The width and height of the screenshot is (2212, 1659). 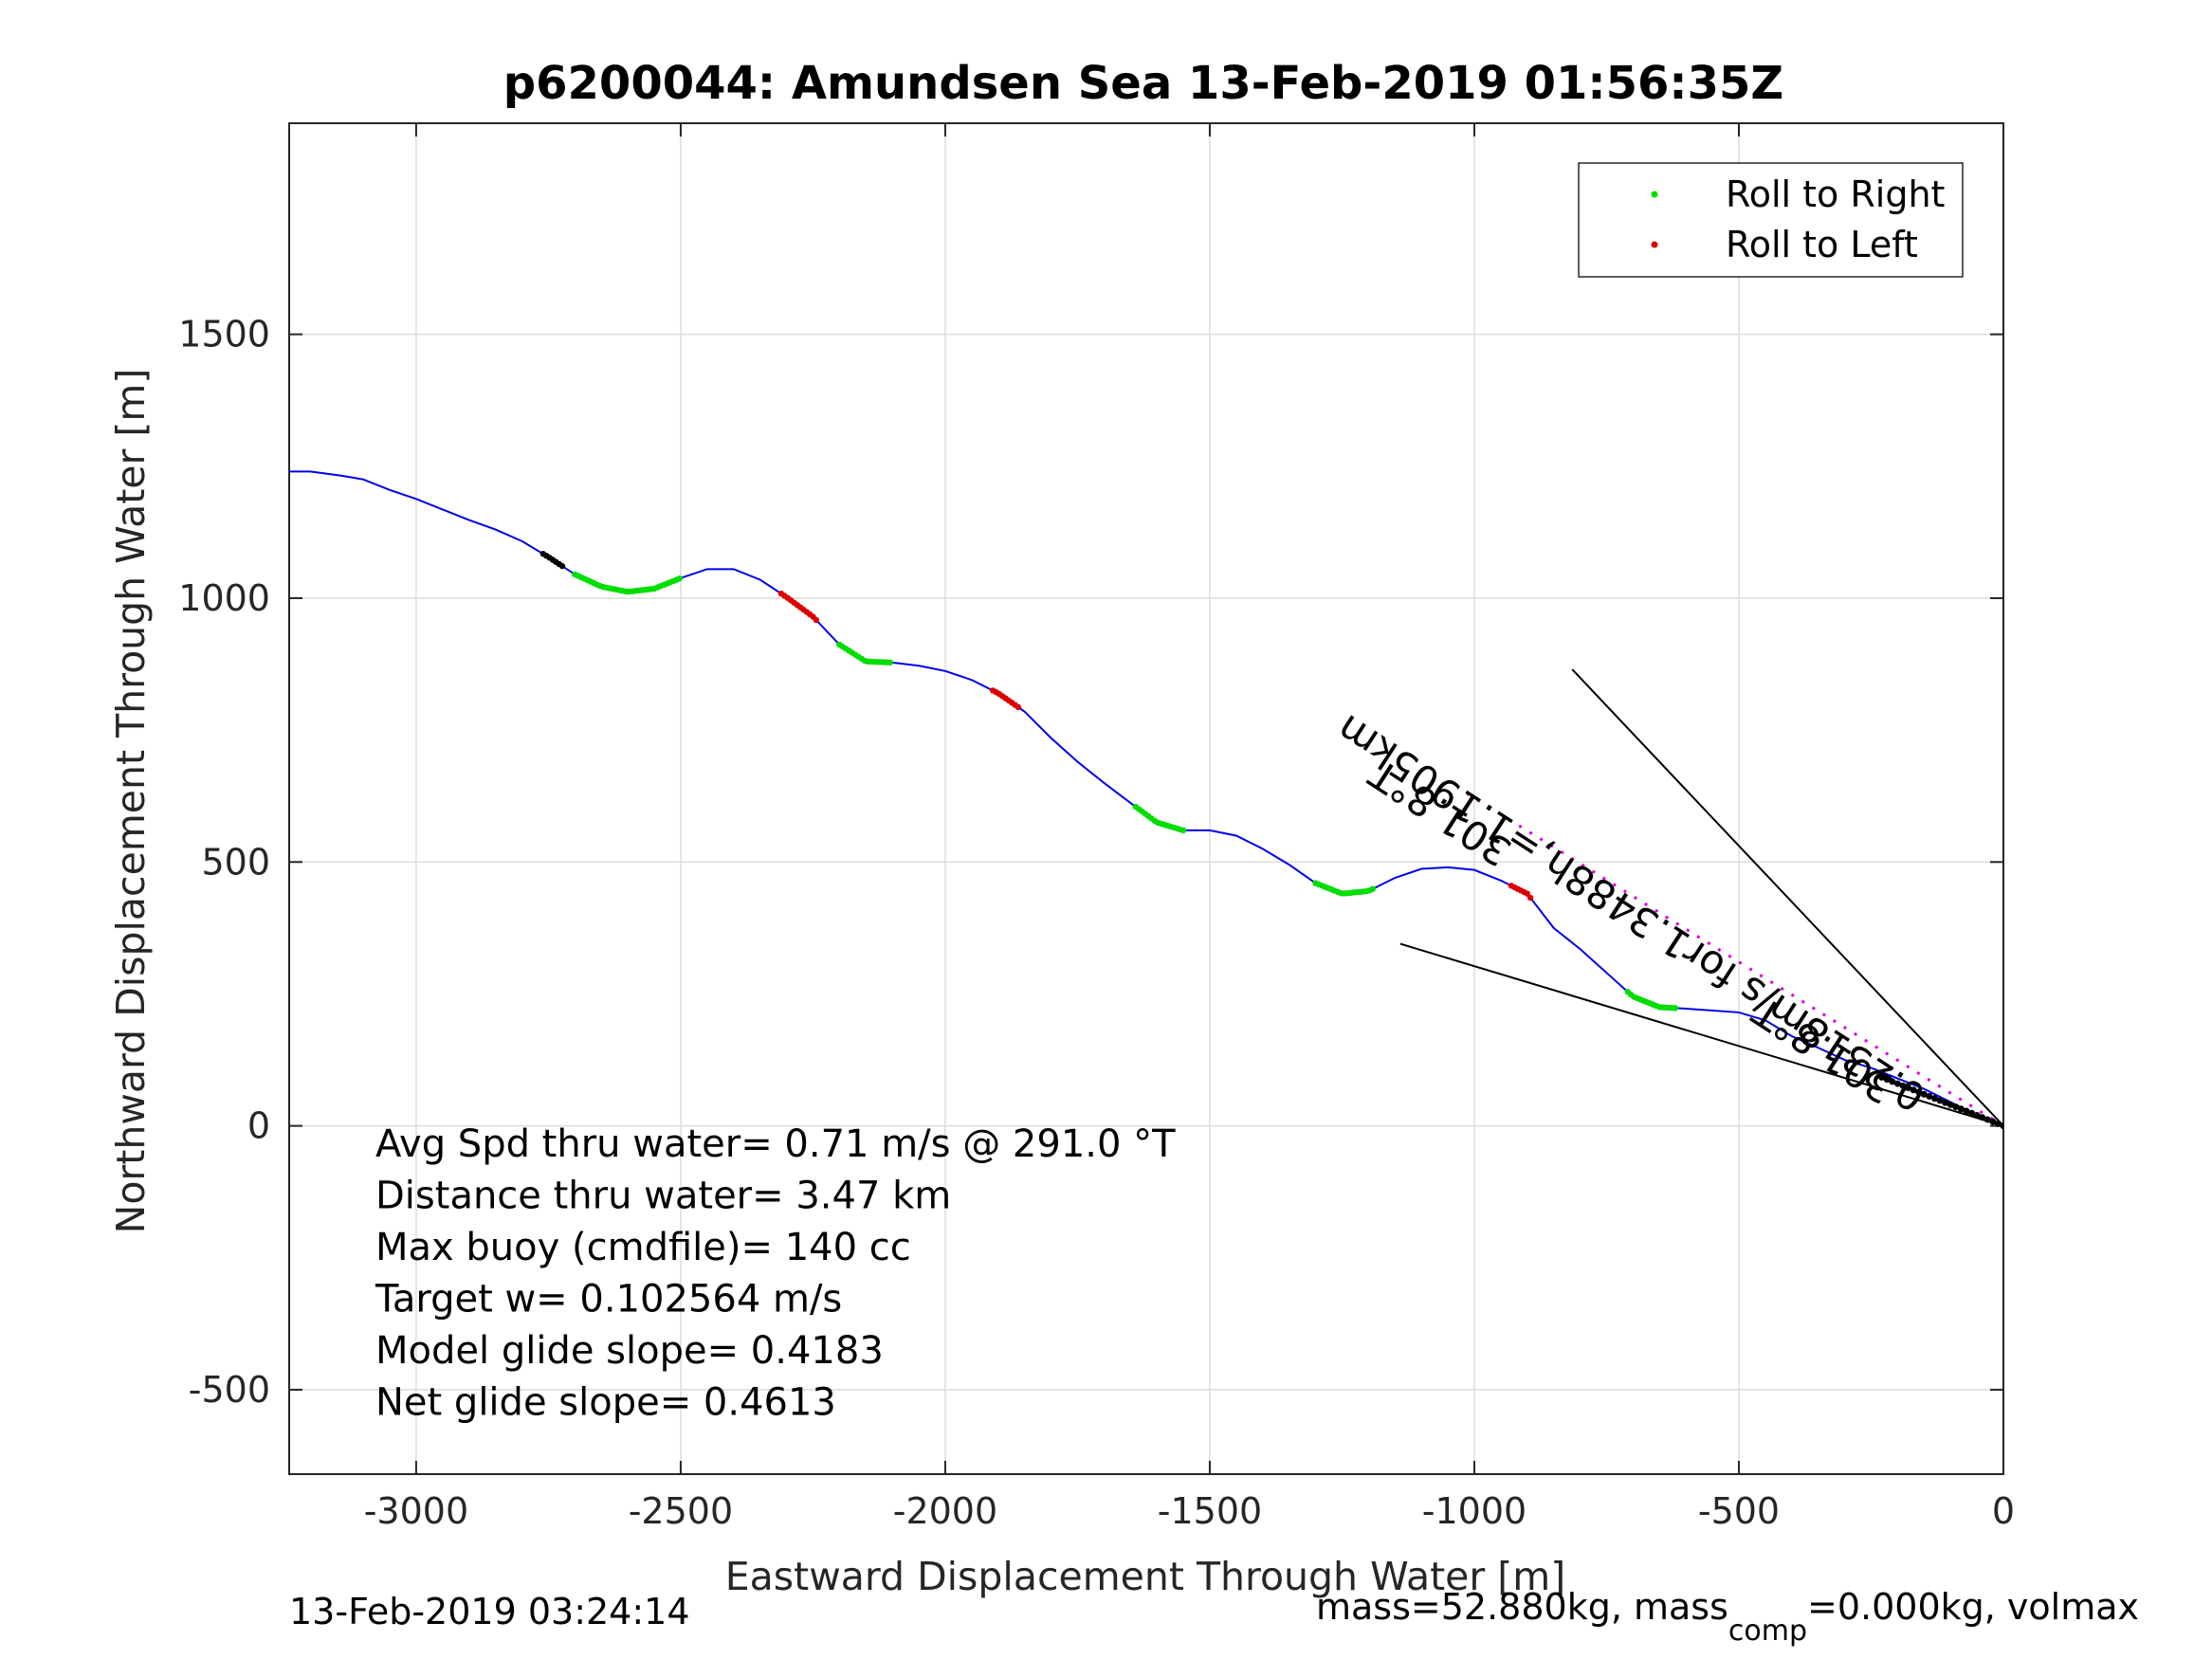 What do you see at coordinates (2003, 1511) in the screenshot?
I see `x-tick-label: 0` at bounding box center [2003, 1511].